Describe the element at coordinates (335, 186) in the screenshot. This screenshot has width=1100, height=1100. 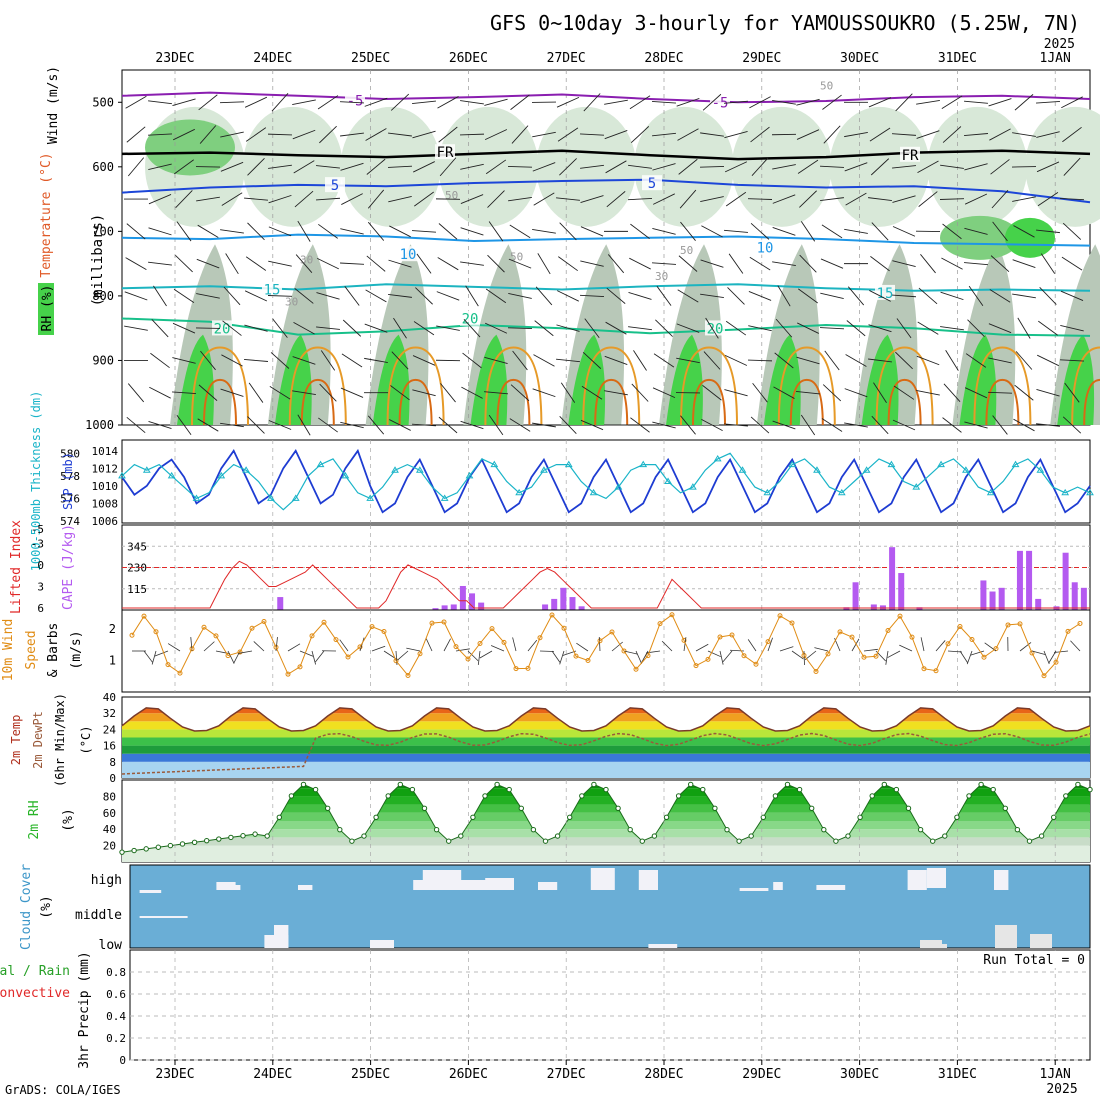
I see `isotherm-label: 5` at that location.